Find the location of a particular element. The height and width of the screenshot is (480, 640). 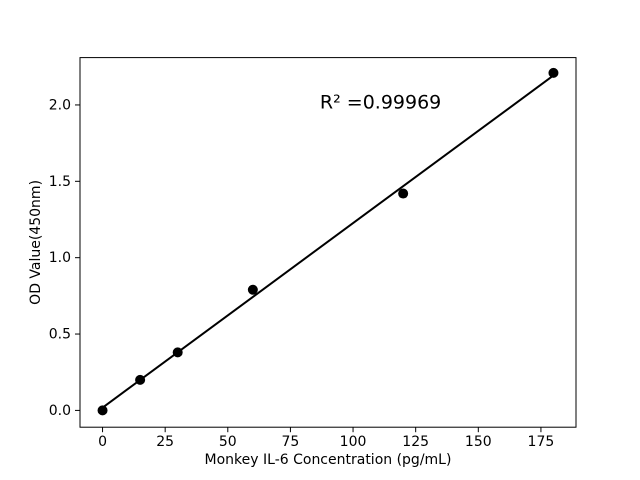

x-tick-label: 125 is located at coordinates (415, 442).